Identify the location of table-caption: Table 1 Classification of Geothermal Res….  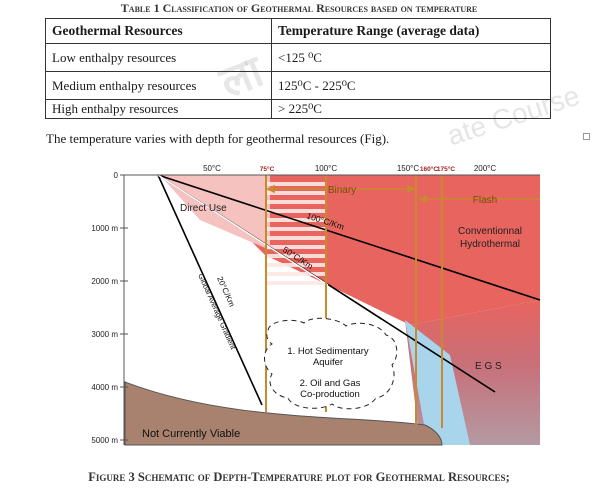
(299, 8).